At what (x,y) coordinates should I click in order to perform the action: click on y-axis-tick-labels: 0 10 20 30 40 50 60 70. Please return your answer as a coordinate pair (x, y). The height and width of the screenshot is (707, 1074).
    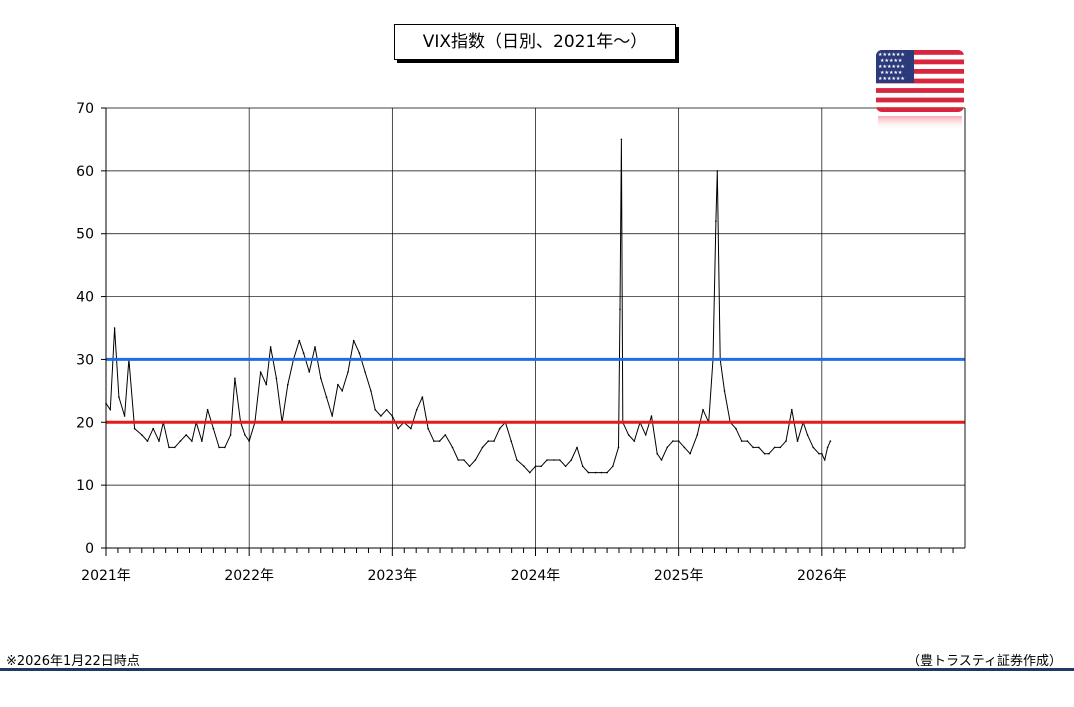
    Looking at the image, I should click on (85, 329).